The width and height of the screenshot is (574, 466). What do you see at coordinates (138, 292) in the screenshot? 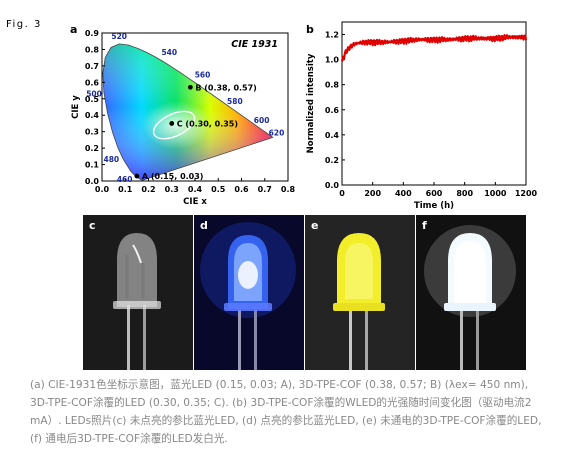
I see `photo-c: c` at bounding box center [138, 292].